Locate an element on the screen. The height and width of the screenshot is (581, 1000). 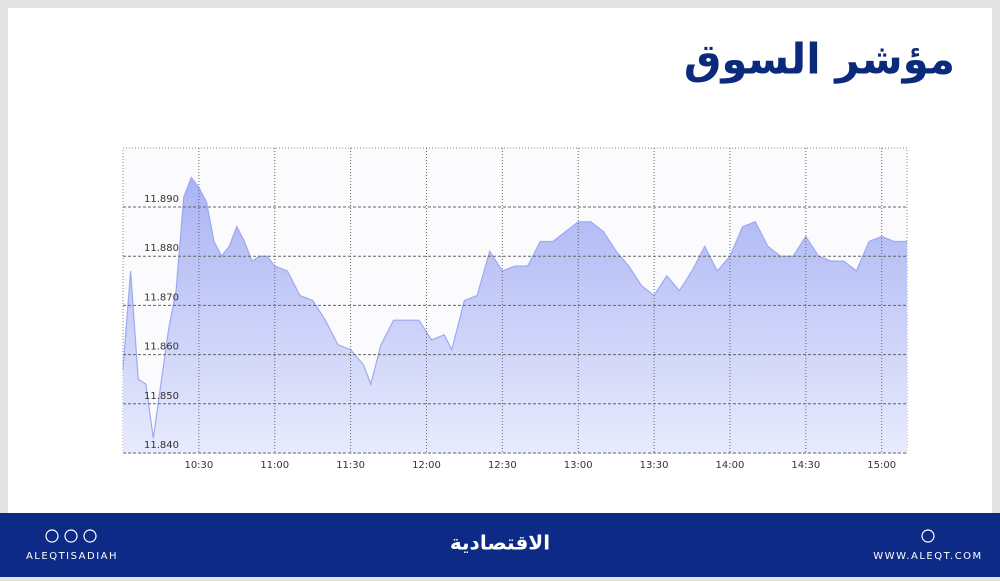
x-tick-label: 14:00 is located at coordinates (730, 465).